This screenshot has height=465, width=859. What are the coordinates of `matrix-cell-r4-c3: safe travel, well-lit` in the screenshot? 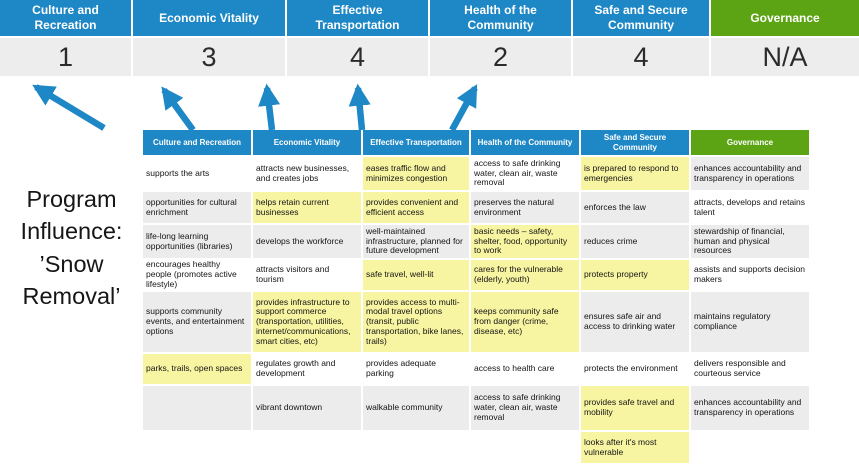 It's located at (416, 275).